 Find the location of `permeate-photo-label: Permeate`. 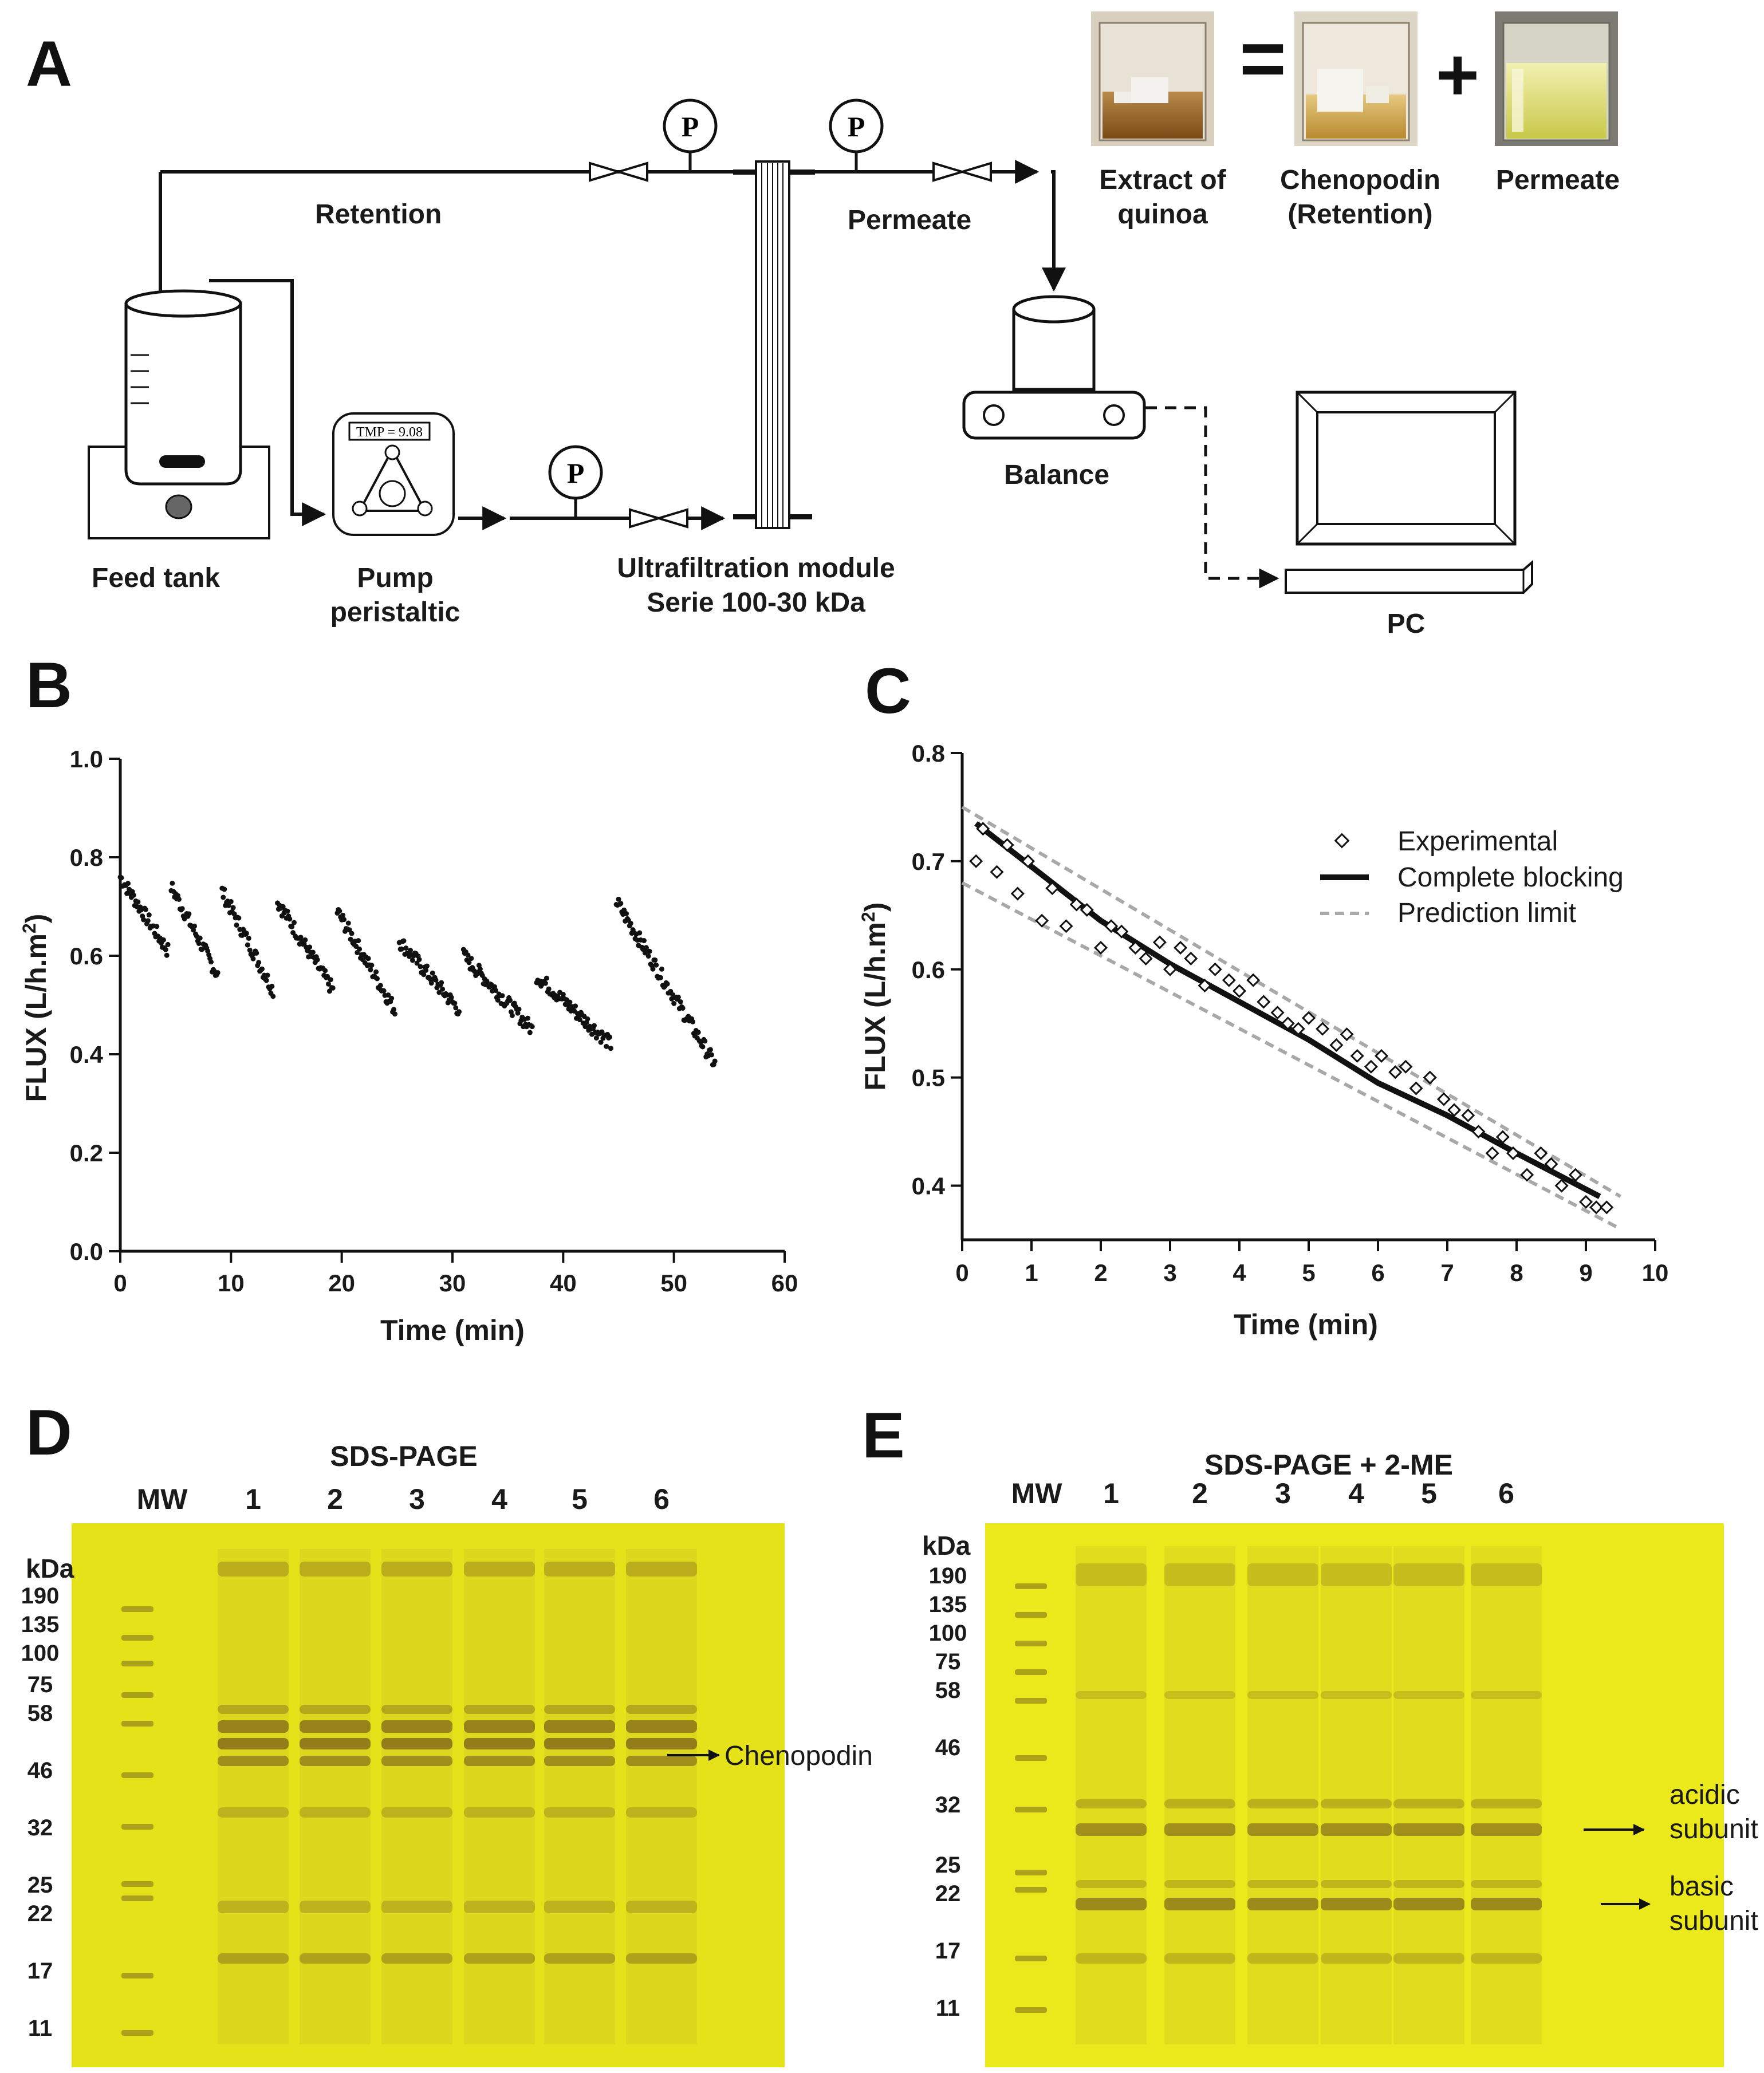

permeate-photo-label: Permeate is located at coordinates (1558, 180).